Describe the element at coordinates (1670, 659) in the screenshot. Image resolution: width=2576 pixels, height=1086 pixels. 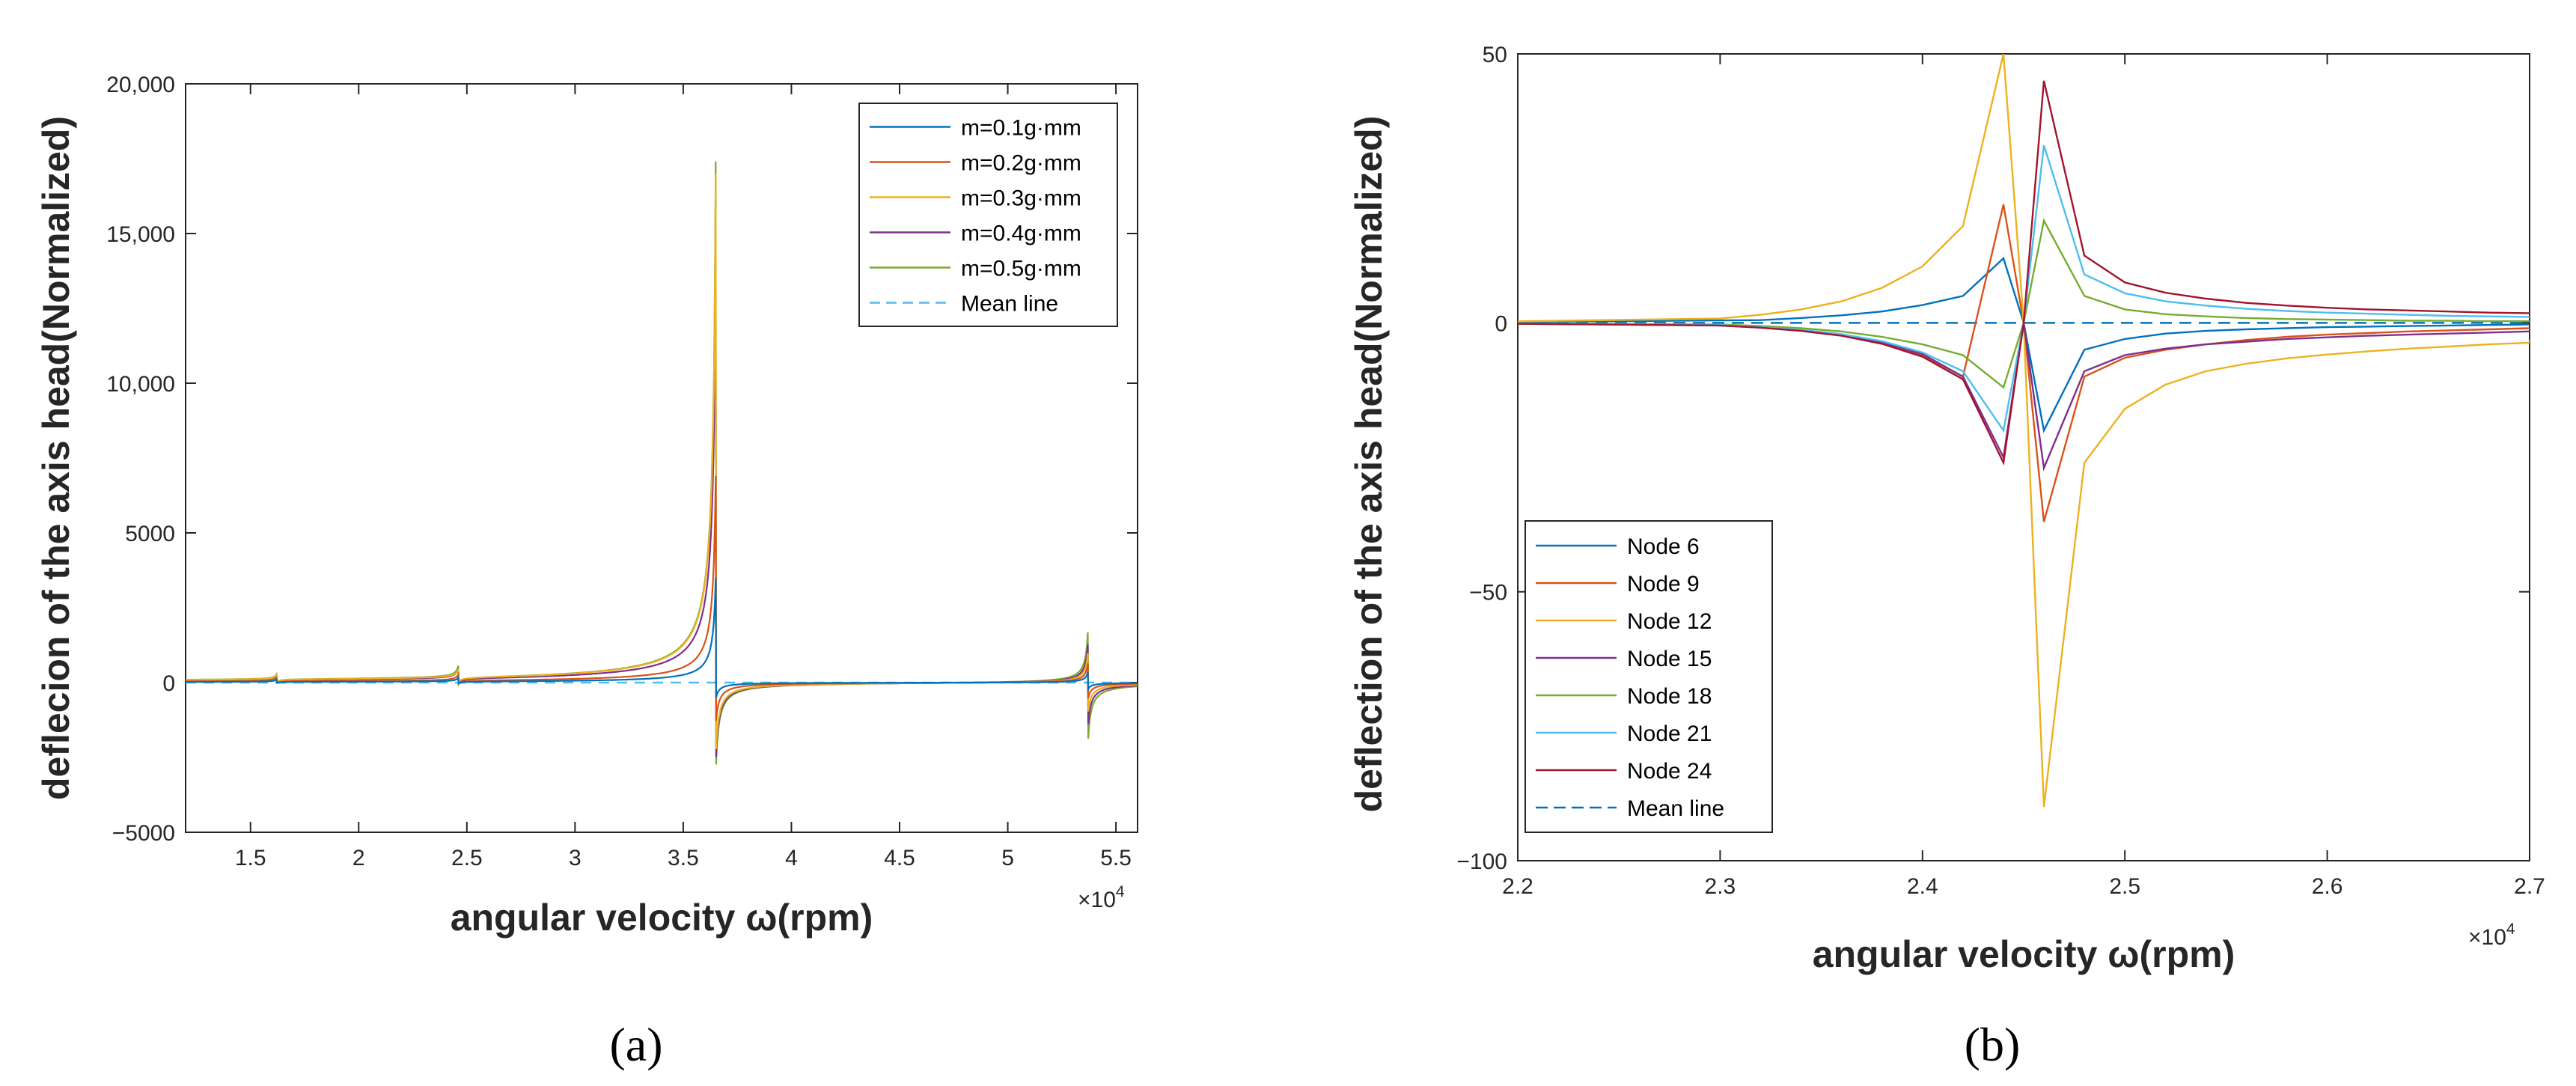
I see `legend-entry-label: Node 15` at that location.